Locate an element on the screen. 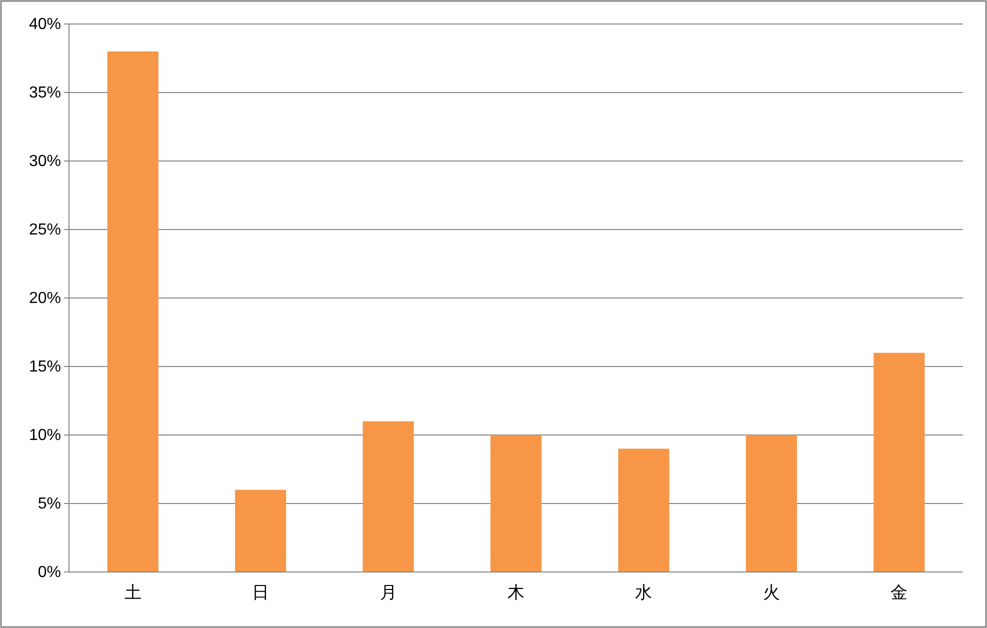 This screenshot has width=987, height=628. x-tick-label: 金 is located at coordinates (899, 592).